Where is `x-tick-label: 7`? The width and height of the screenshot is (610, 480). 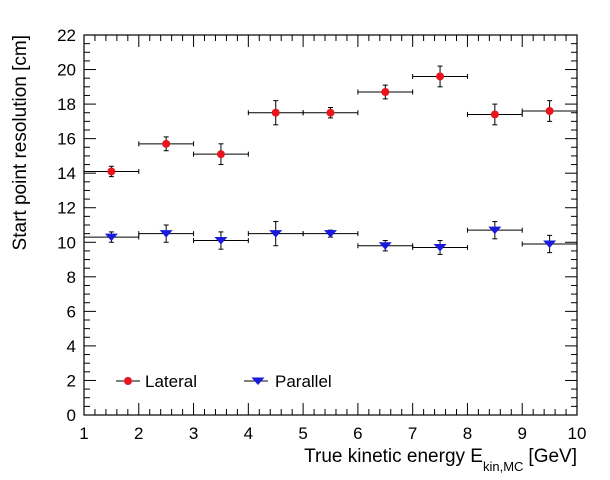 x-tick-label: 7 is located at coordinates (412, 433).